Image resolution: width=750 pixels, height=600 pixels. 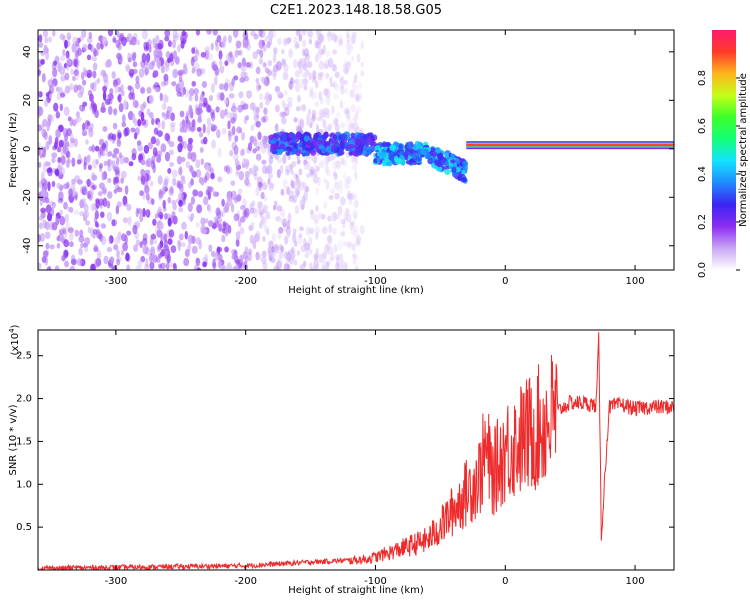 What do you see at coordinates (27, 51) in the screenshot?
I see `y-tick-label: 40` at bounding box center [27, 51].